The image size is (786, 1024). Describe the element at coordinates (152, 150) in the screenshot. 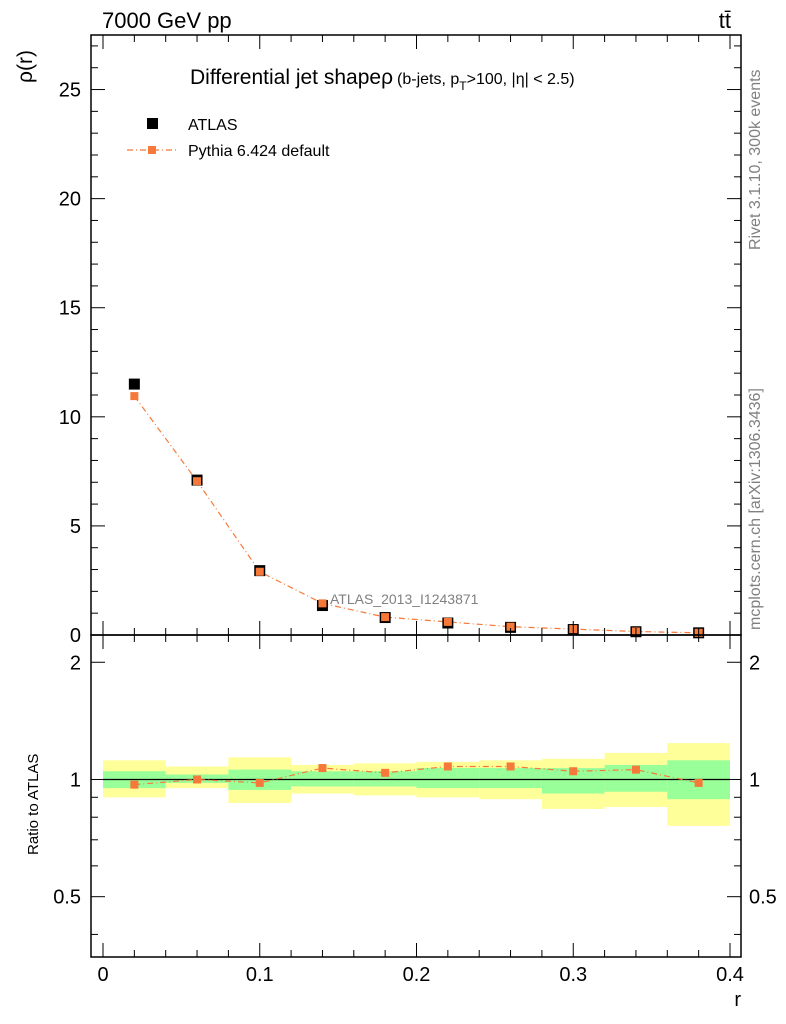

I see `legend-marker-pythia` at that location.